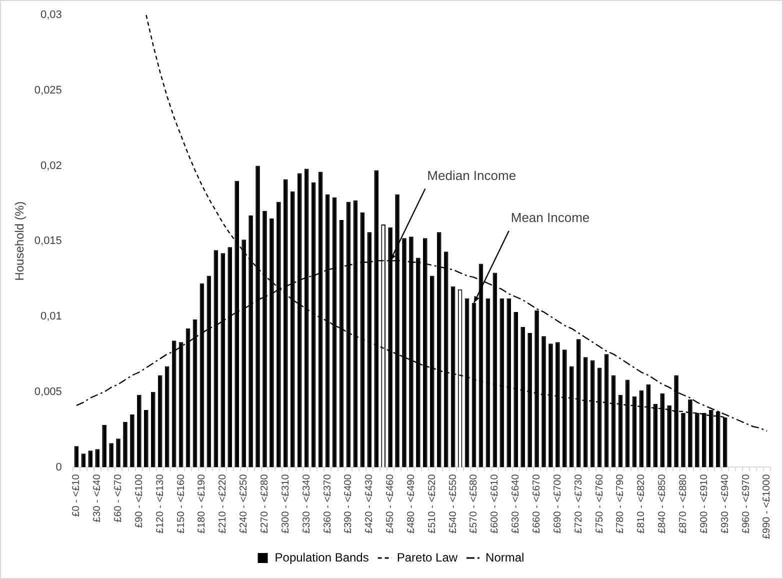  I want to click on x-tick-label: £90 - <£100, so click(139, 501).